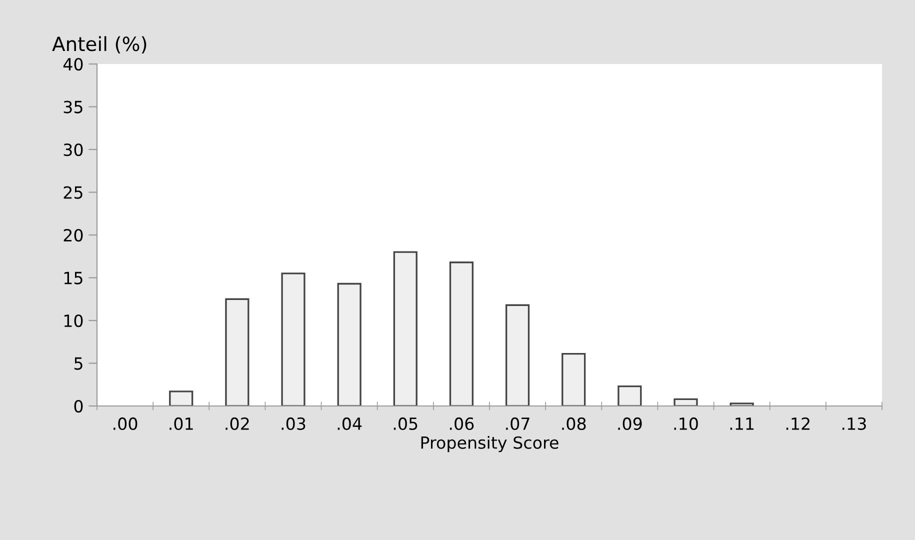 The height and width of the screenshot is (540, 915). I want to click on x-tick-label: .02, so click(237, 423).